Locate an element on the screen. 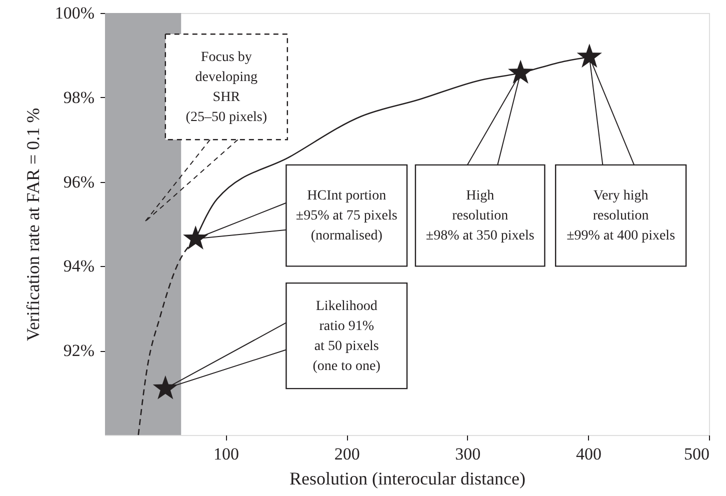 The height and width of the screenshot is (496, 726). y-tick-label: 96% is located at coordinates (78, 182).